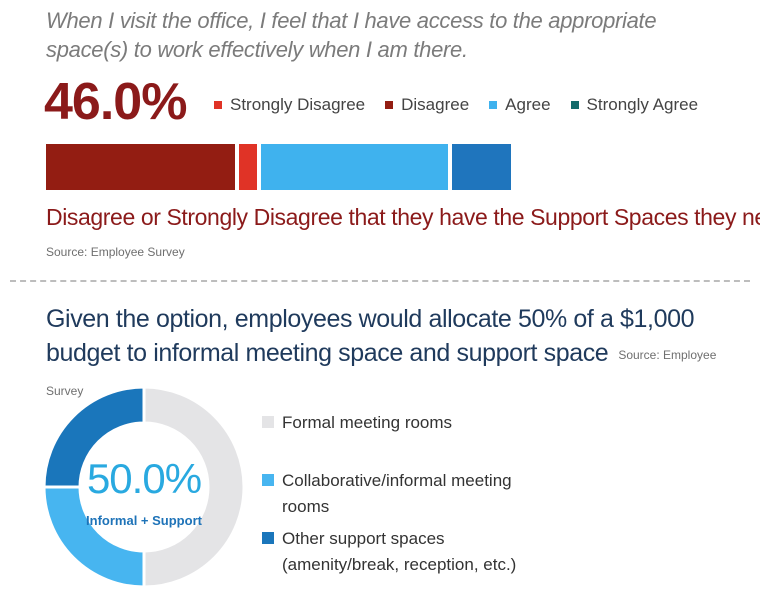  I want to click on legend-item-formal: Formal meeting rooms, so click(402, 423).